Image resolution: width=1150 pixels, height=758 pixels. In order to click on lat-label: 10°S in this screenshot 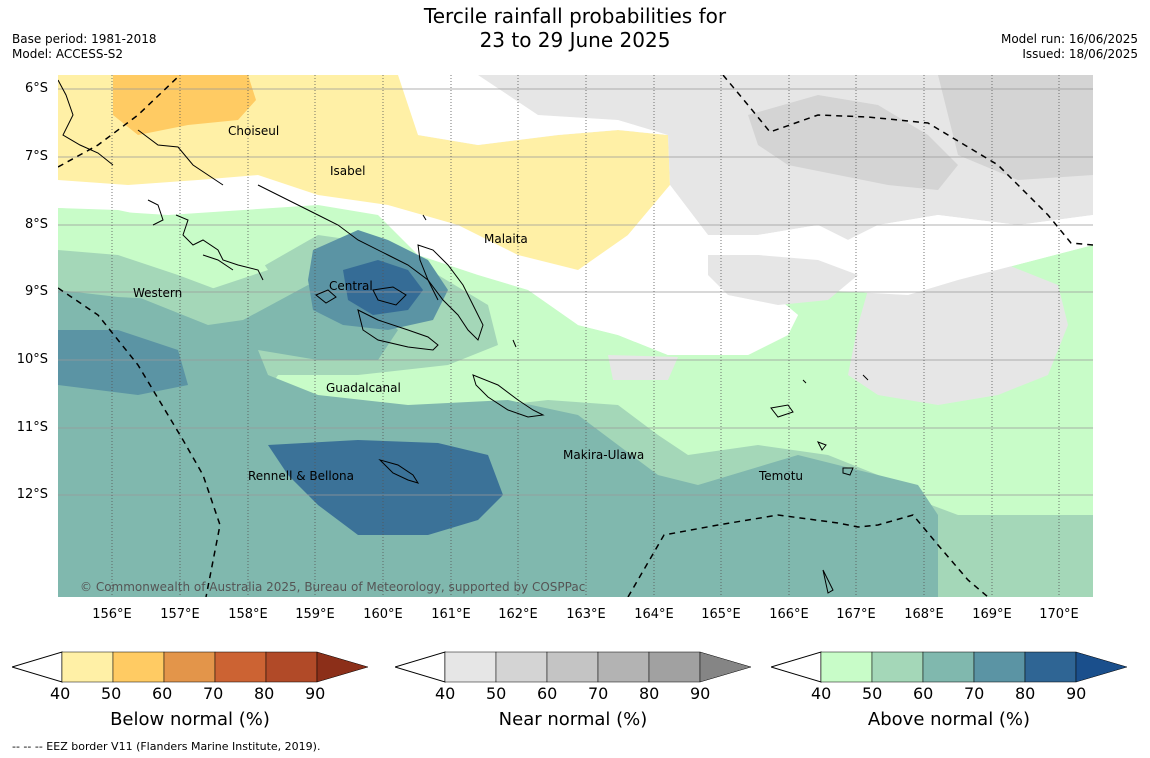, I will do `click(32, 359)`.